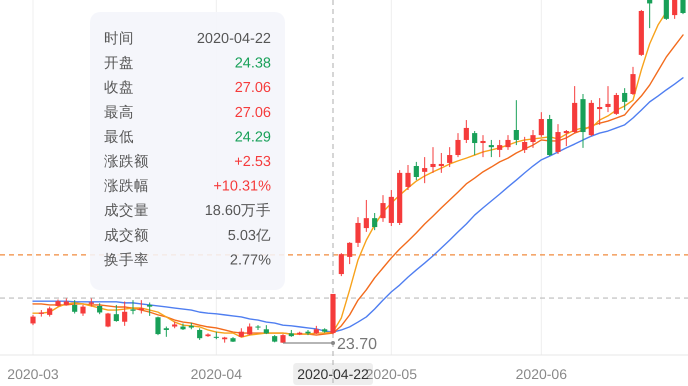 This screenshot has height=386, width=688. I want to click on text: 2.77%, so click(250, 260).